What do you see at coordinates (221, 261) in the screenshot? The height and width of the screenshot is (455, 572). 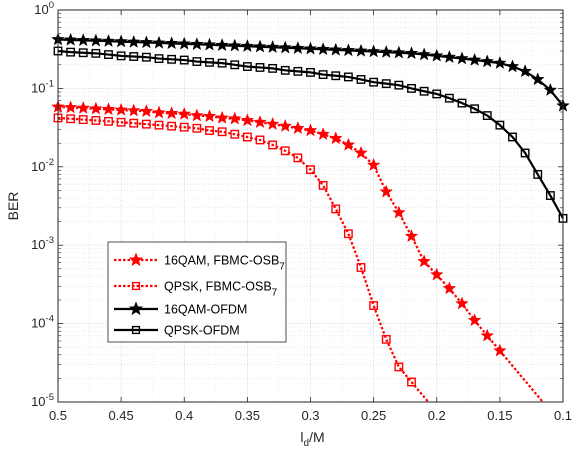 I see `legend-label-name: 16QAM, FBMC-OSB` at bounding box center [221, 261].